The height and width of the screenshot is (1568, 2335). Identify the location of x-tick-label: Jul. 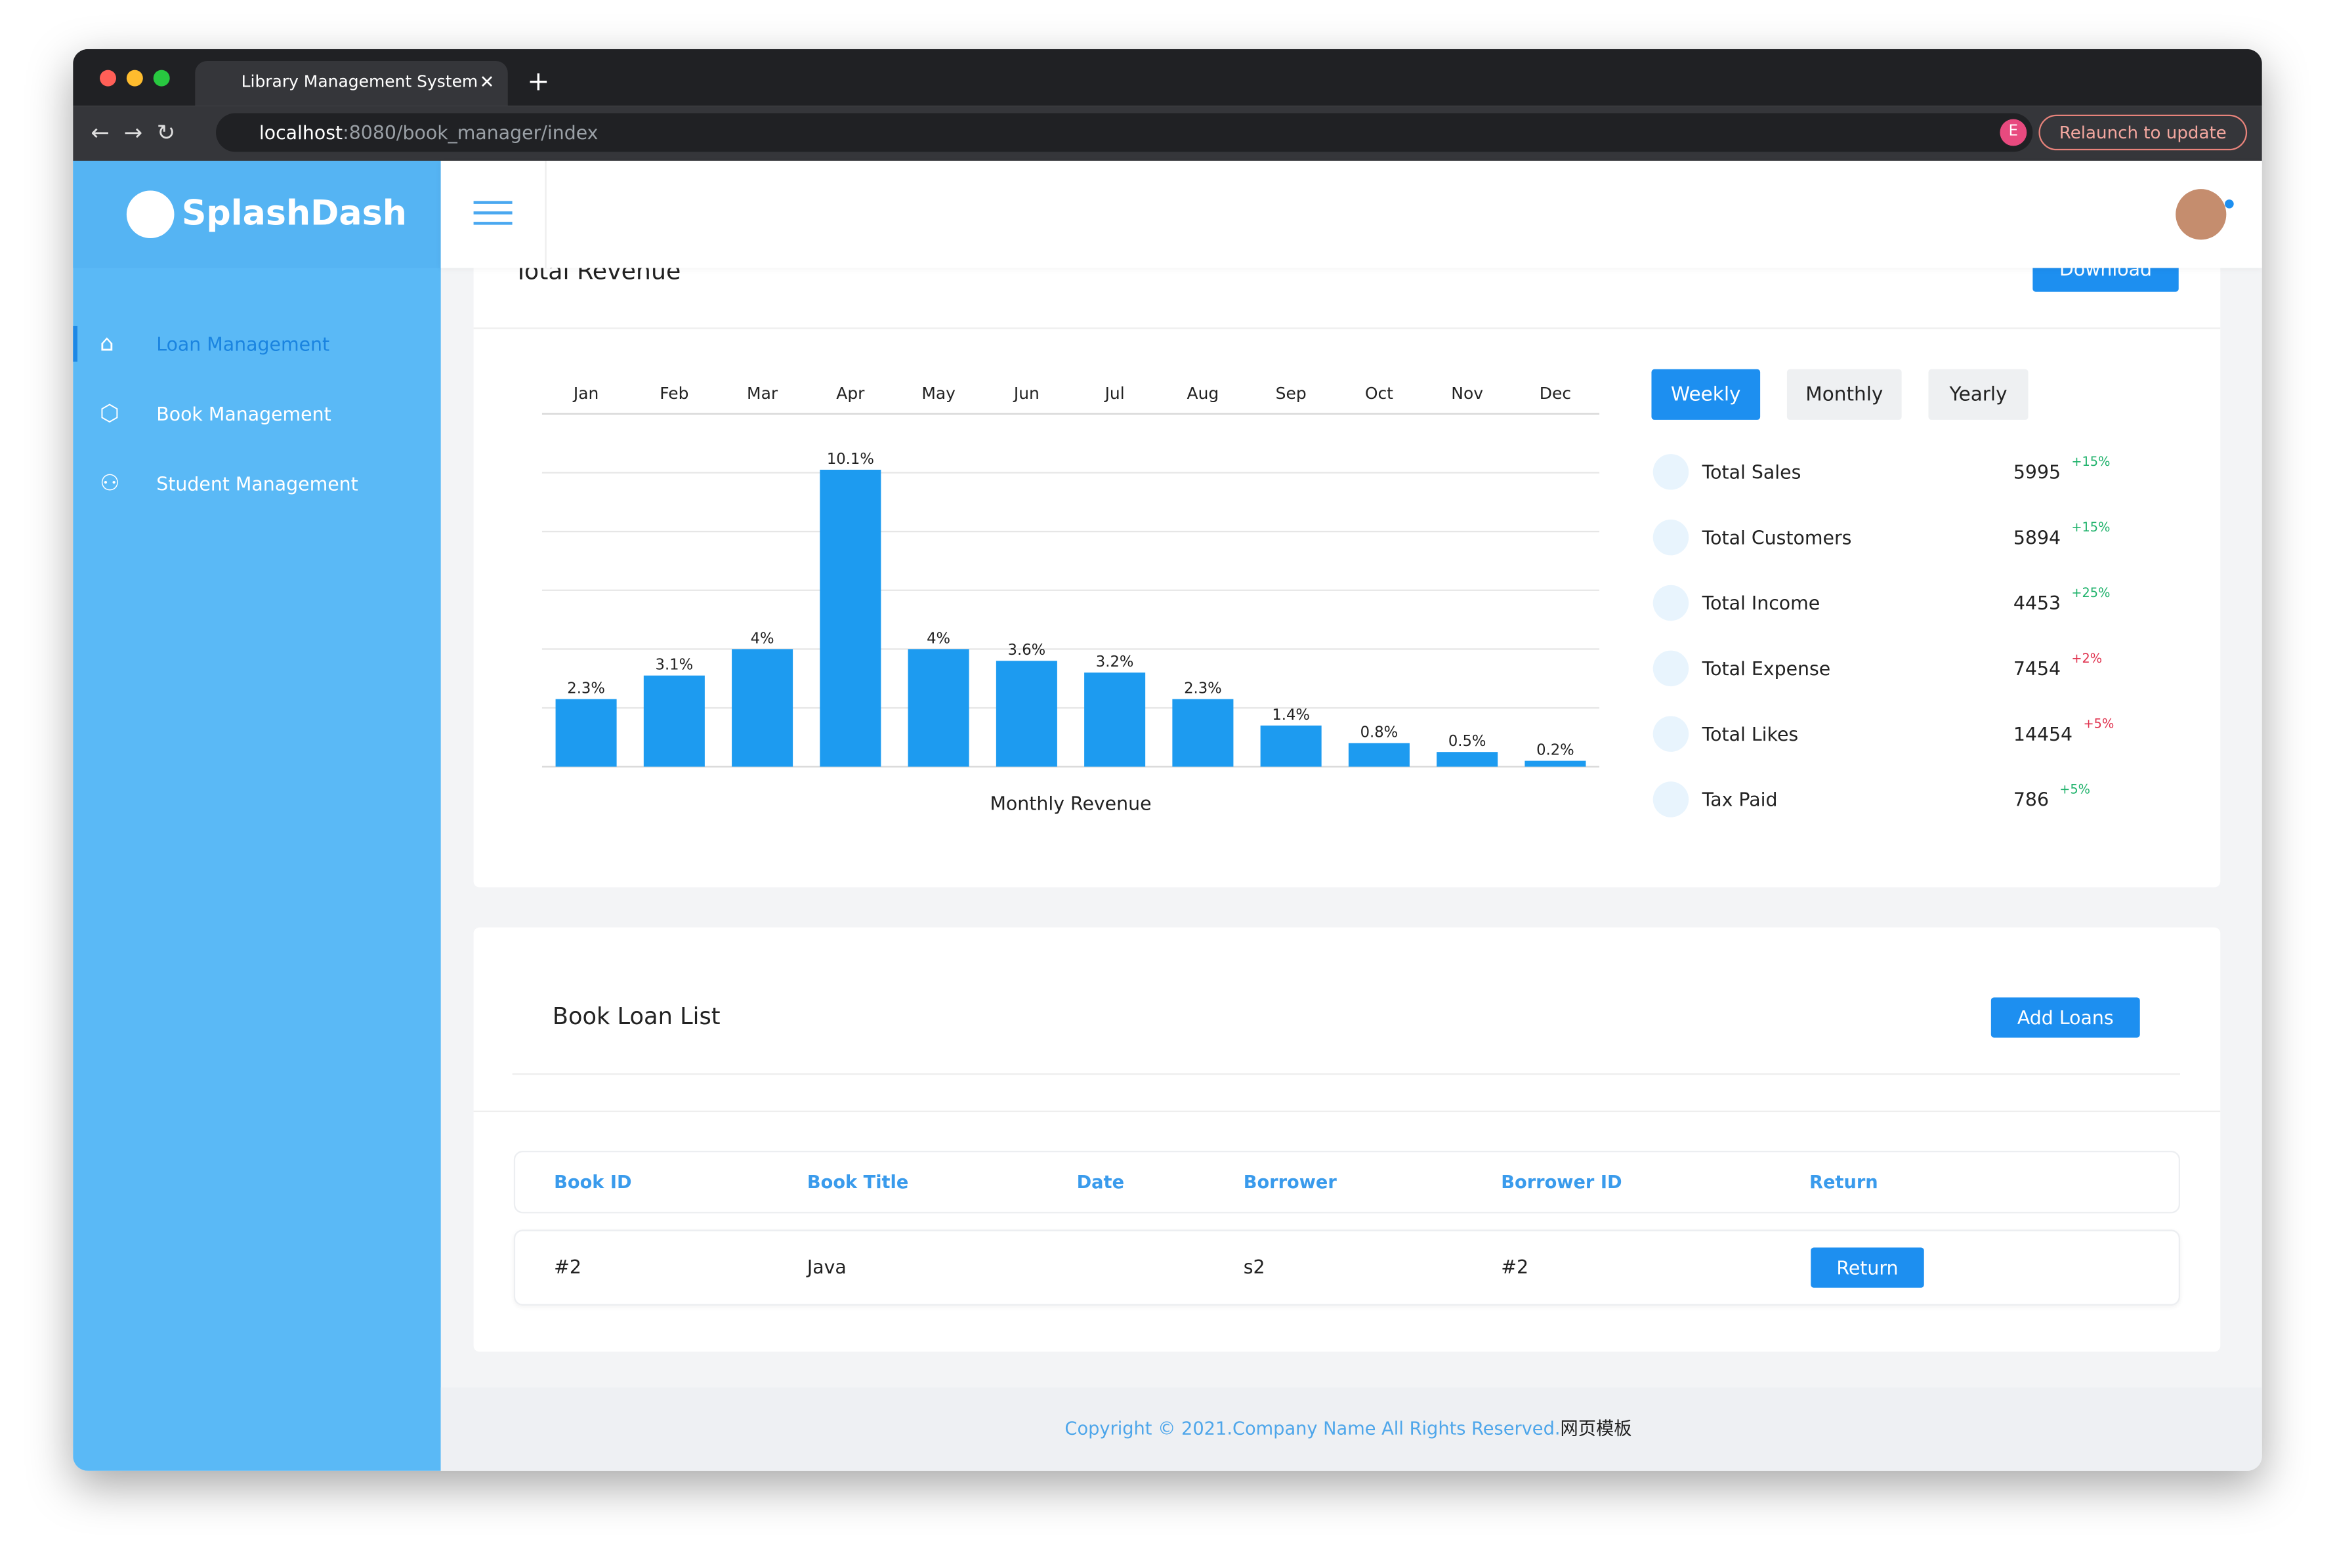
(1114, 393).